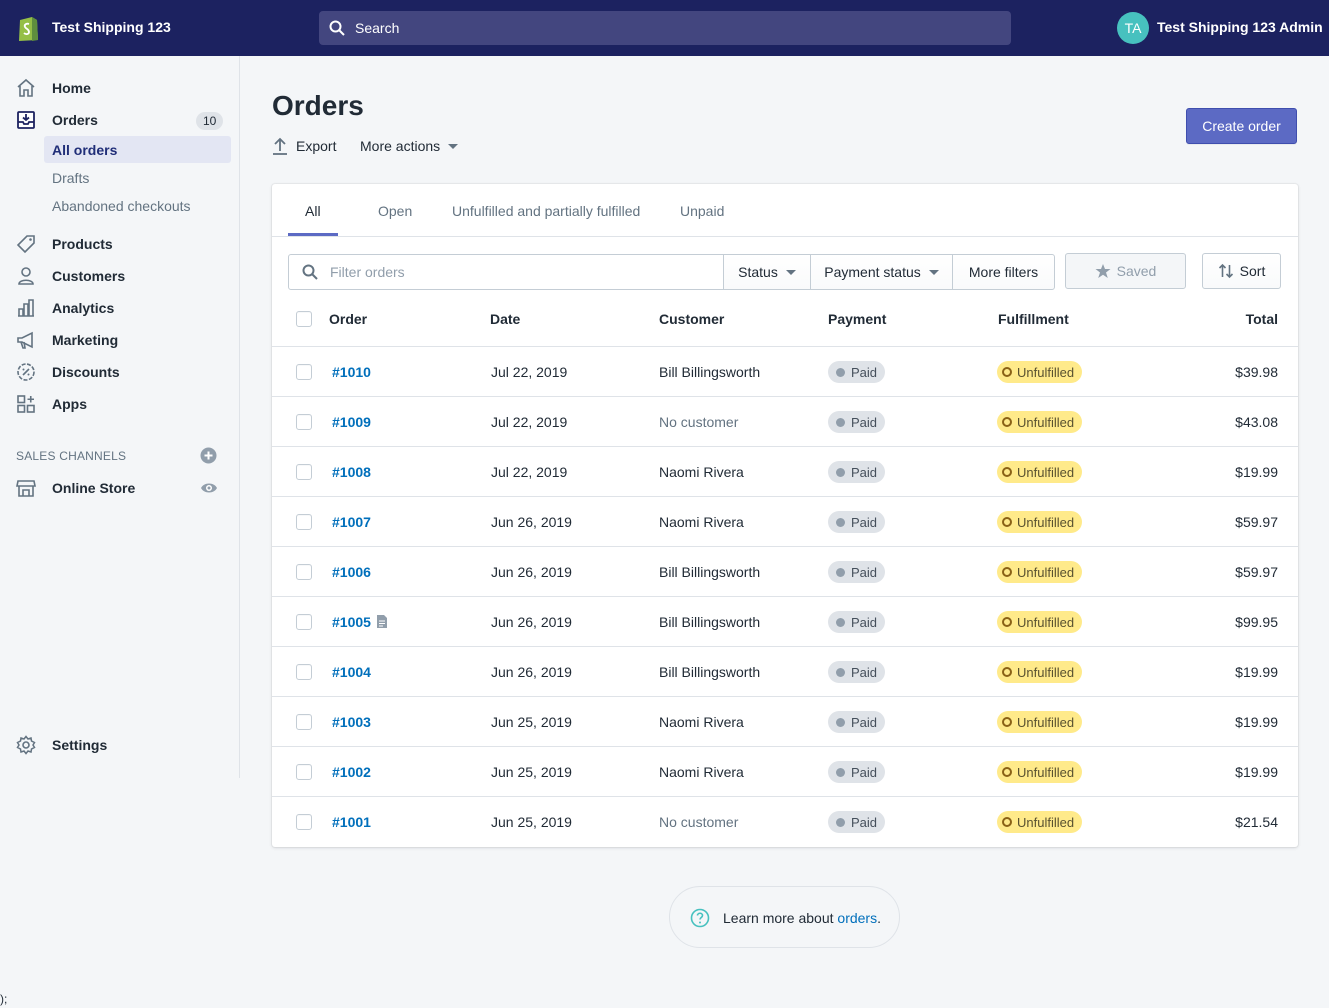 The width and height of the screenshot is (1329, 1008). I want to click on column-header-total: Total, so click(1261, 319).